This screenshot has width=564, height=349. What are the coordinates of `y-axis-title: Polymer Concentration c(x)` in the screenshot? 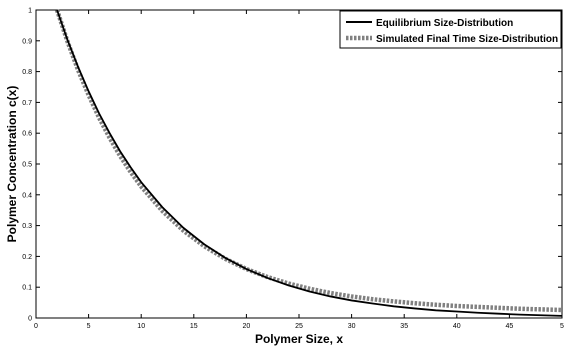 It's located at (12, 164).